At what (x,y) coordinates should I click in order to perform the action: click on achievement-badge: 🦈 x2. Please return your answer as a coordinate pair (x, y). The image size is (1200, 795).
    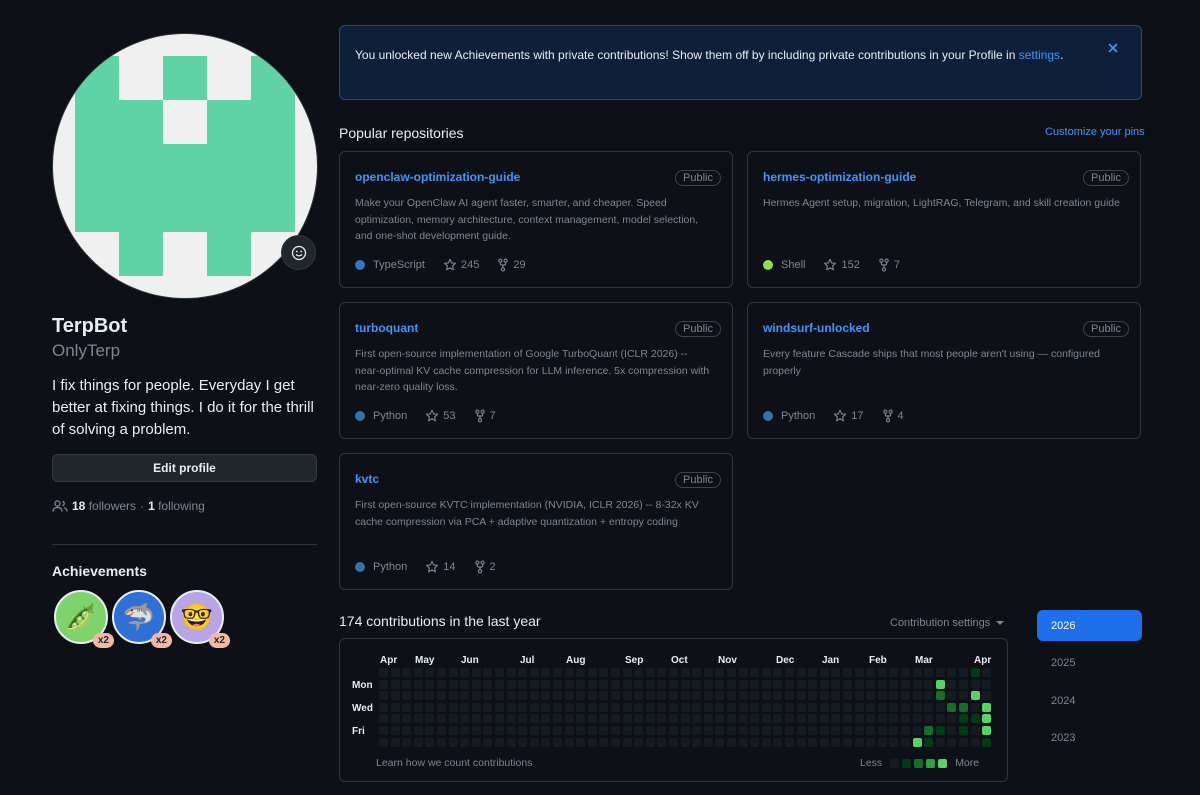
    Looking at the image, I should click on (142, 619).